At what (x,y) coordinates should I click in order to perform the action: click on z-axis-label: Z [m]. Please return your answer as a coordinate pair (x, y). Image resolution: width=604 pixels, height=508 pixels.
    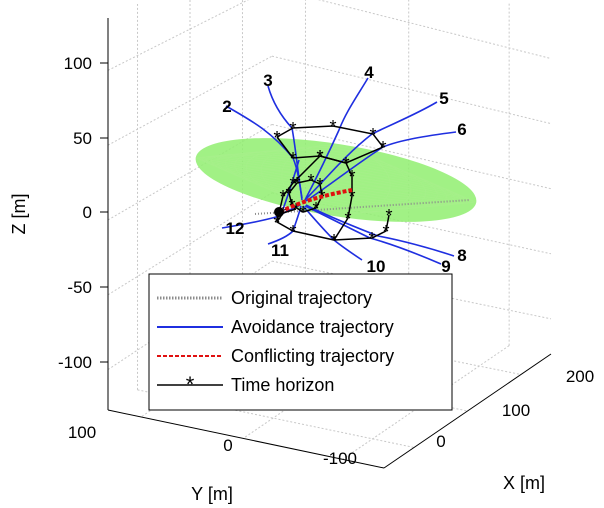
    Looking at the image, I should click on (19, 214).